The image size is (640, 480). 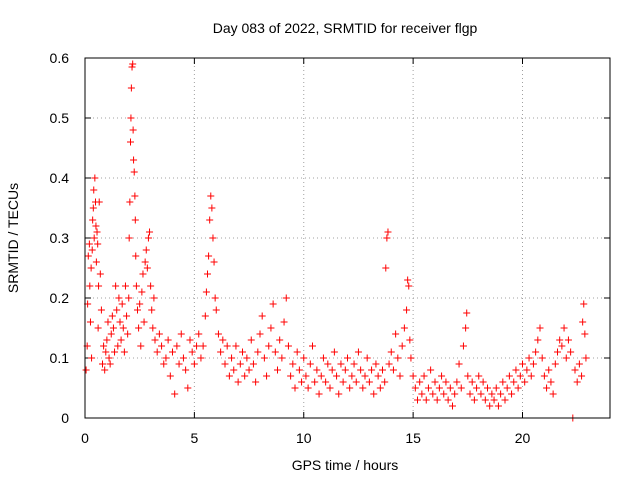 What do you see at coordinates (345, 465) in the screenshot?
I see `x-axis-label: GPS time / hours` at bounding box center [345, 465].